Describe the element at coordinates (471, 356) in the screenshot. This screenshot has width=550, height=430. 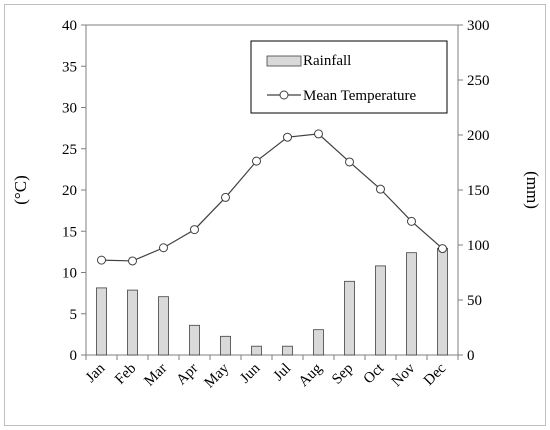
I see `y-tick-label-right: 0` at that location.